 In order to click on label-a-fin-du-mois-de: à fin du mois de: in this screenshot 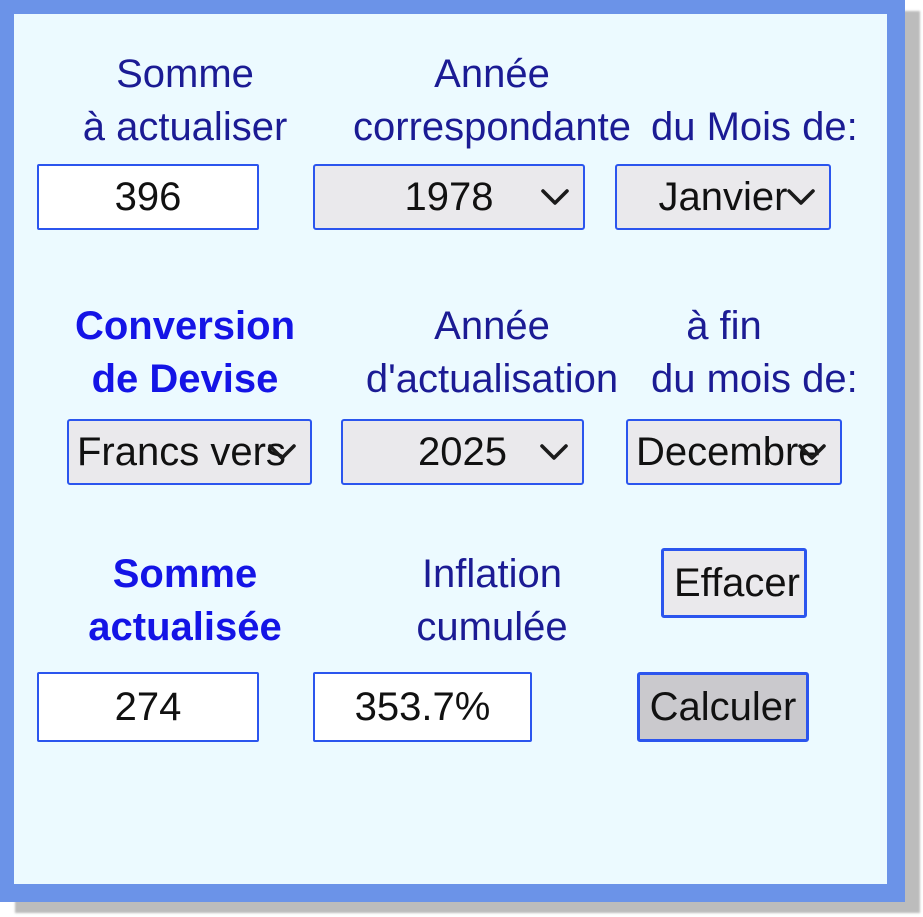, I will do `click(754, 353)`.